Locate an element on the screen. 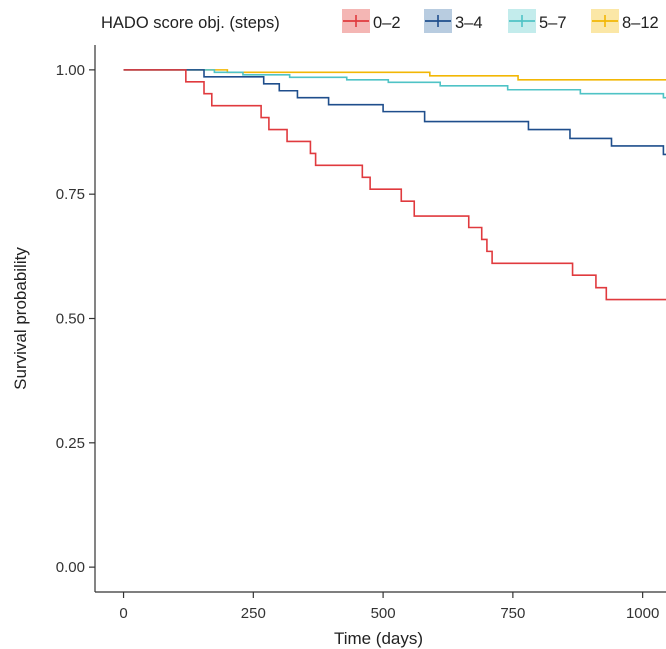  legend-title: HADO score obj. (steps) is located at coordinates (190, 23).